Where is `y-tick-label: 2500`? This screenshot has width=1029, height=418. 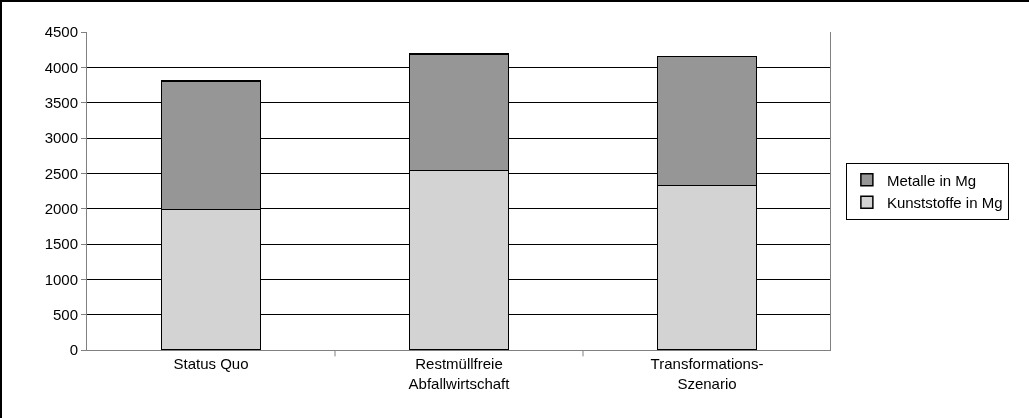
y-tick-label: 2500 is located at coordinates (61, 173).